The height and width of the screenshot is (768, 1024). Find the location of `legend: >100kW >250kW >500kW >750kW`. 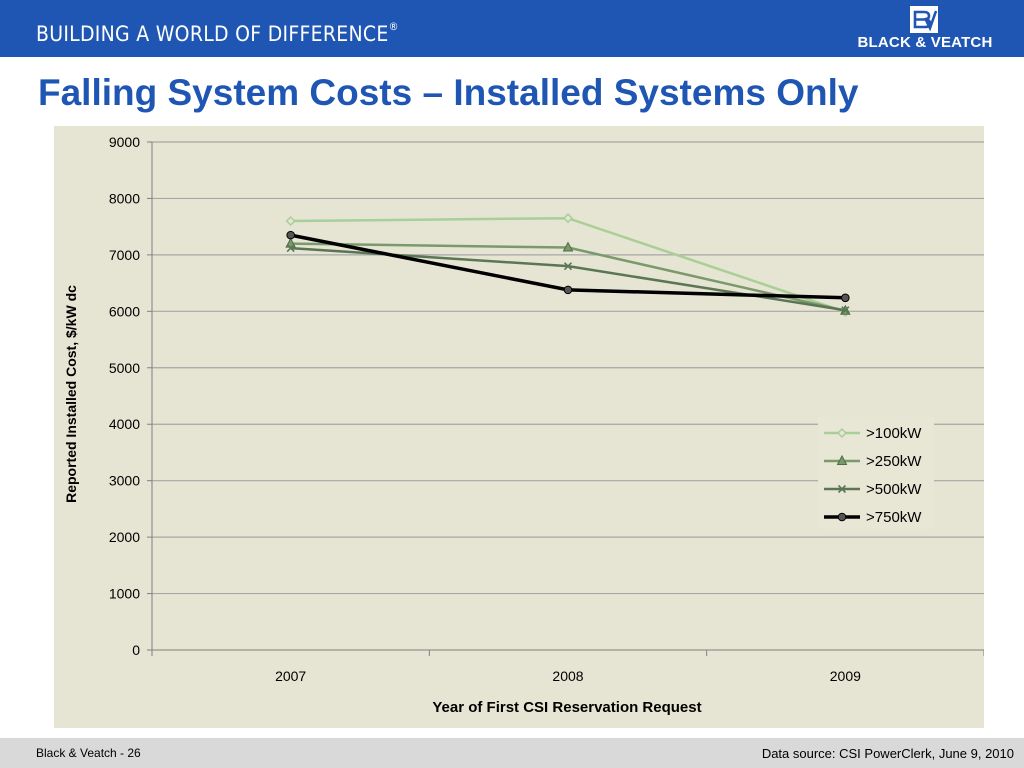

legend: >100kW >250kW >500kW >750kW is located at coordinates (876, 473).